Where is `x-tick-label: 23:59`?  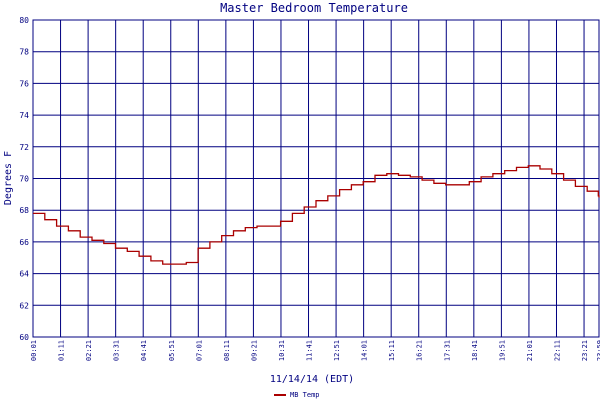 x-tick-label: 23:59 is located at coordinates (598, 350).